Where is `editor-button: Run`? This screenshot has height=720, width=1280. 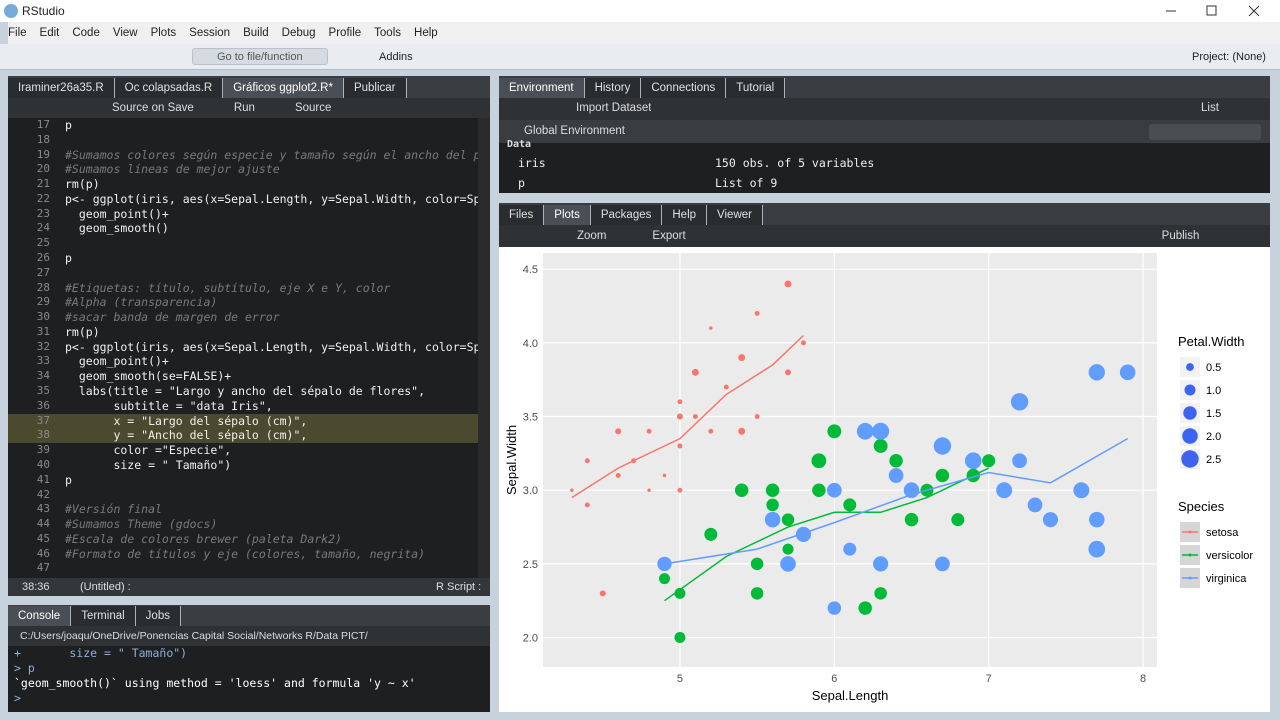
editor-button: Run is located at coordinates (244, 108).